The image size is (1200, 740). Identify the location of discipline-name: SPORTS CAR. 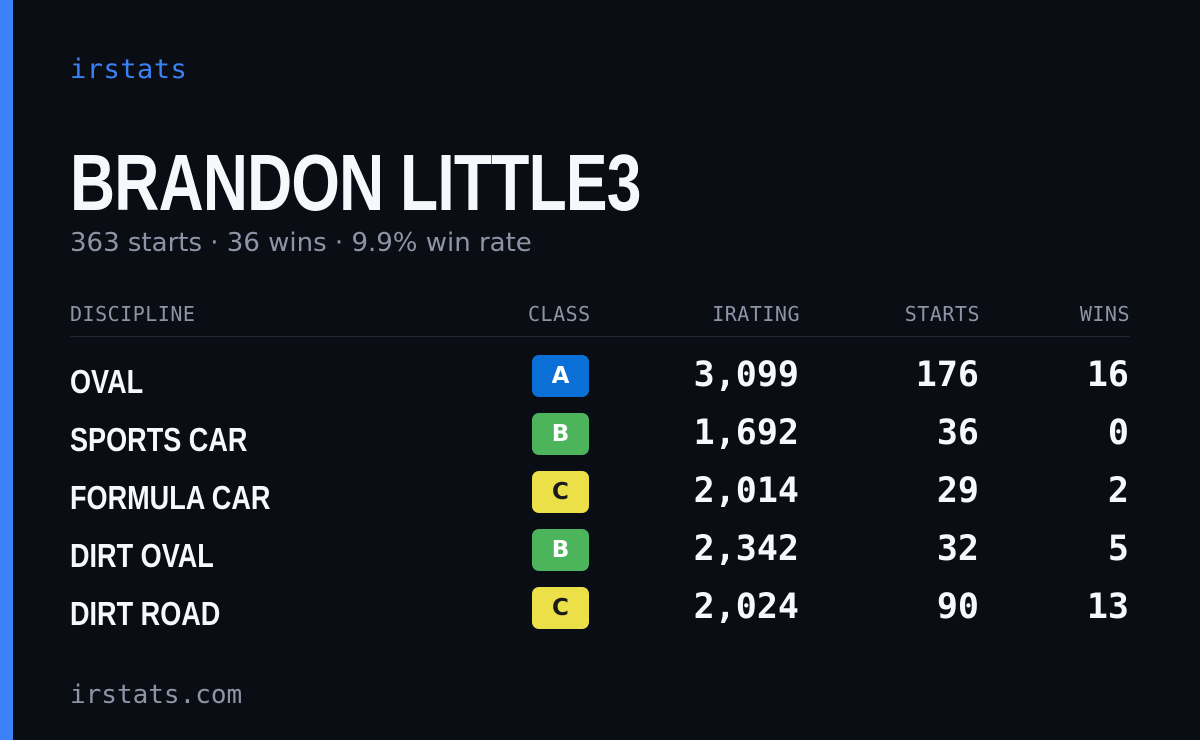
(159, 439).